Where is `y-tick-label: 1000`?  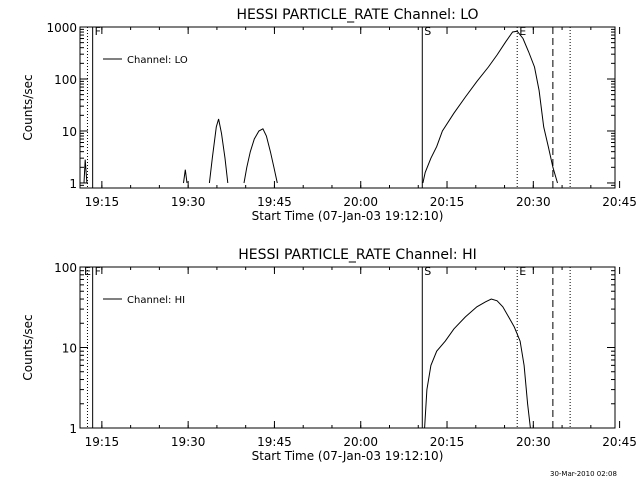
y-tick-label: 1000 is located at coordinates (61, 28).